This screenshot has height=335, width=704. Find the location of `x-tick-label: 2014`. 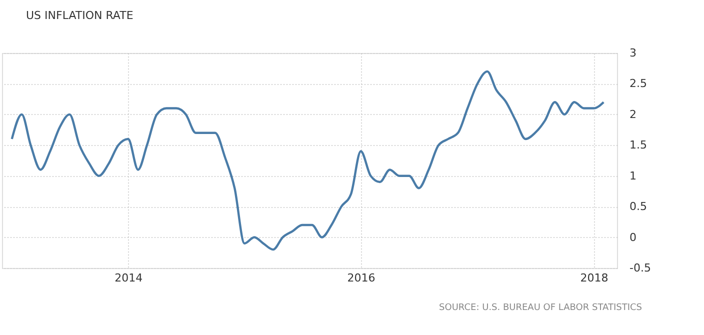

x-tick-label: 2014 is located at coordinates (128, 278).